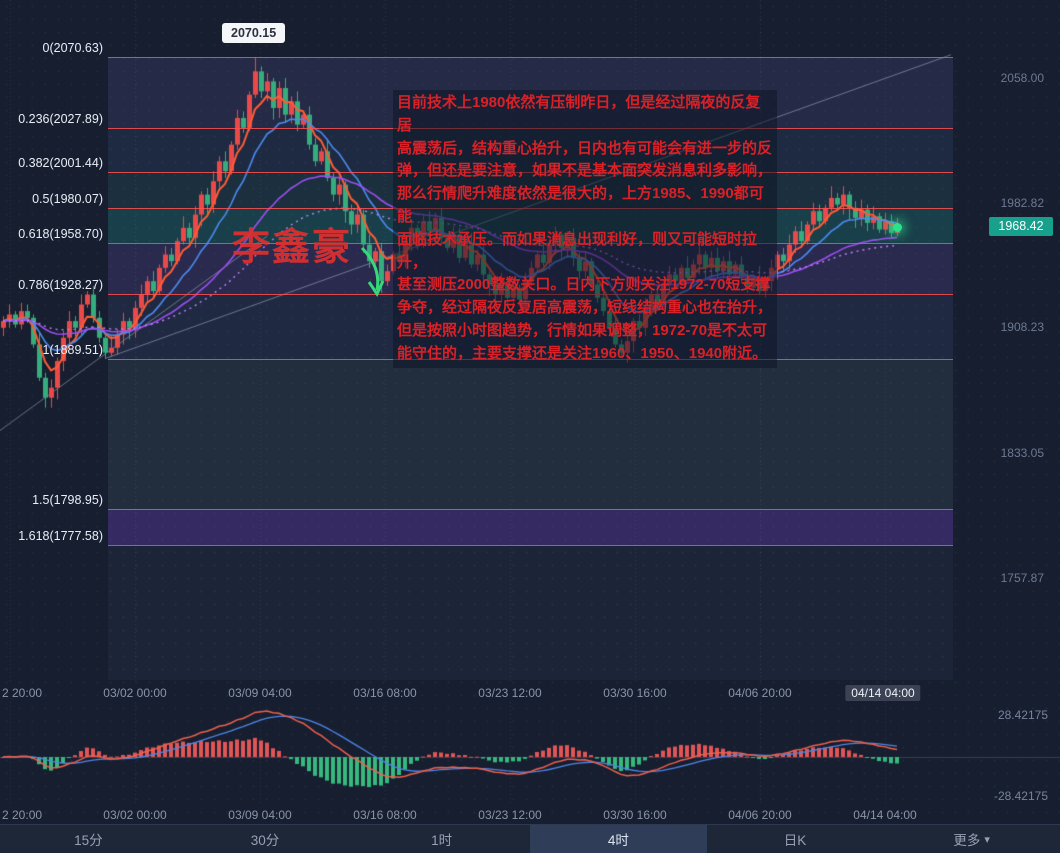  I want to click on macd-max-label: 28.42175, so click(1022, 715).